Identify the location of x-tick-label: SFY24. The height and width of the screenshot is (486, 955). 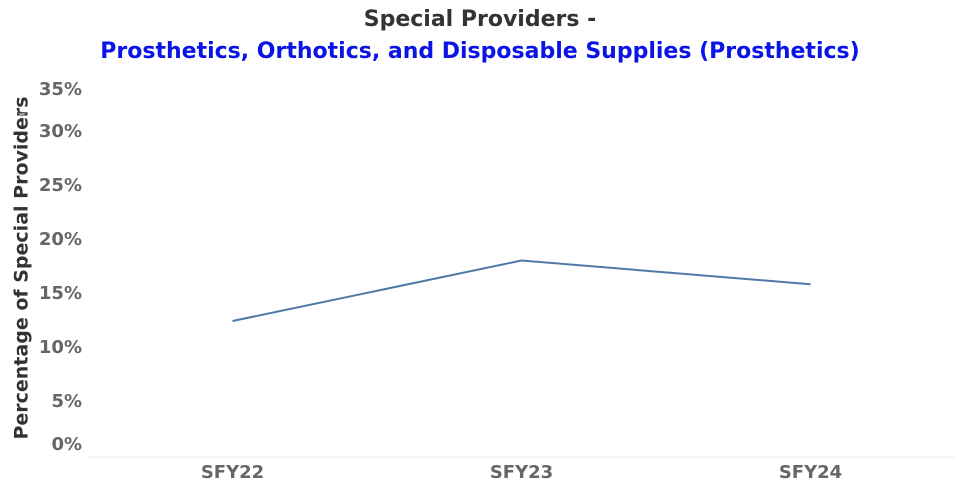
(810, 472).